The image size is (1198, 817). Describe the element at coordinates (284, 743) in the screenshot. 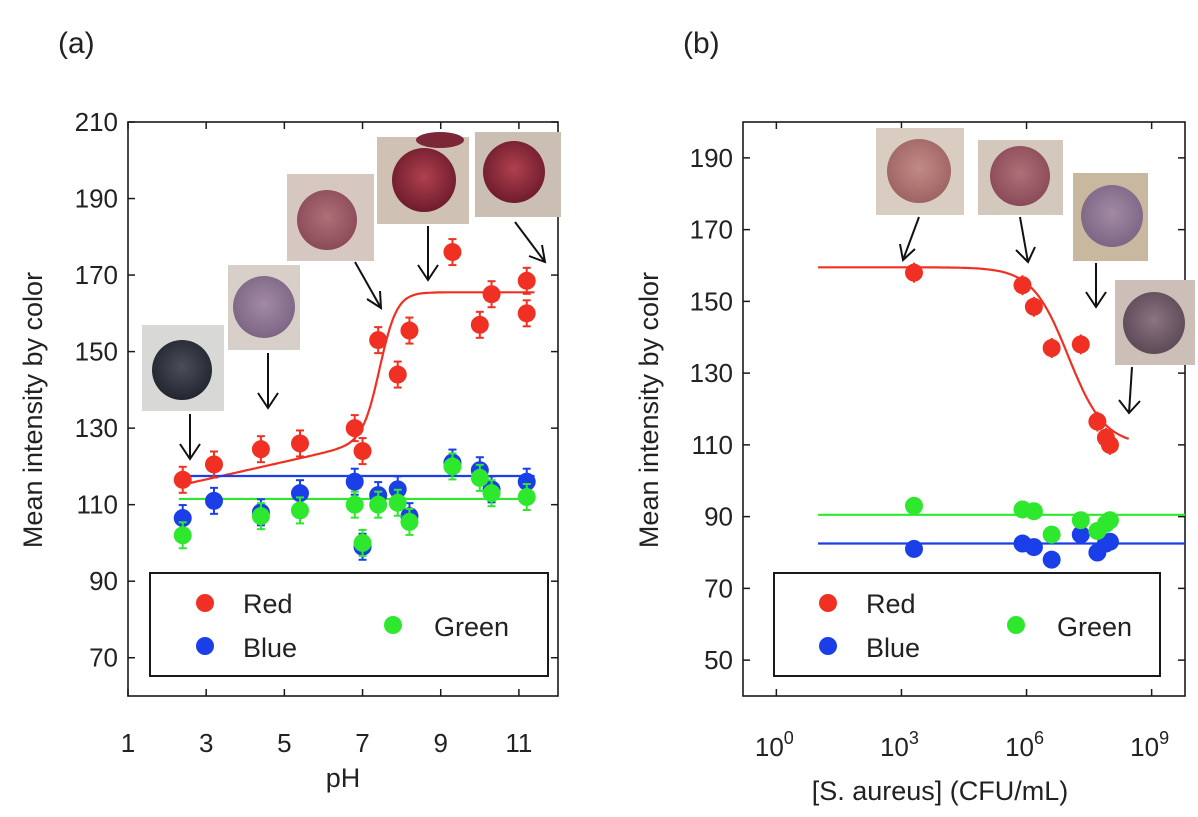

I see `x-tick-label-a: 5` at that location.